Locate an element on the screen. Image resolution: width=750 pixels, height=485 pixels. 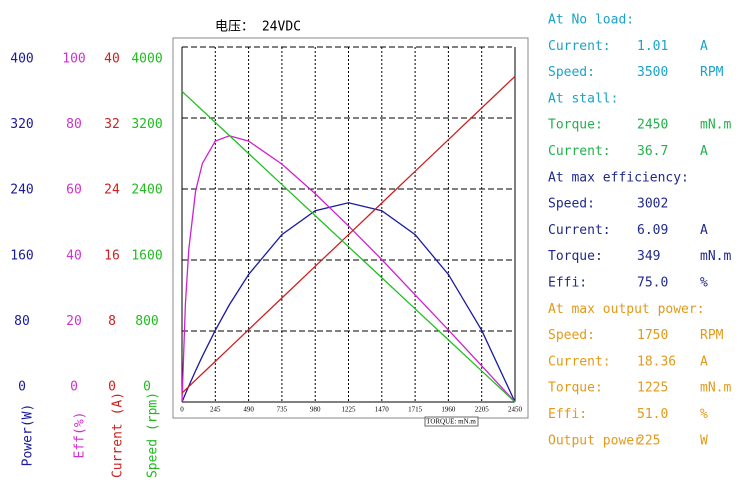
y-tick-label: 20 is located at coordinates (74, 321).